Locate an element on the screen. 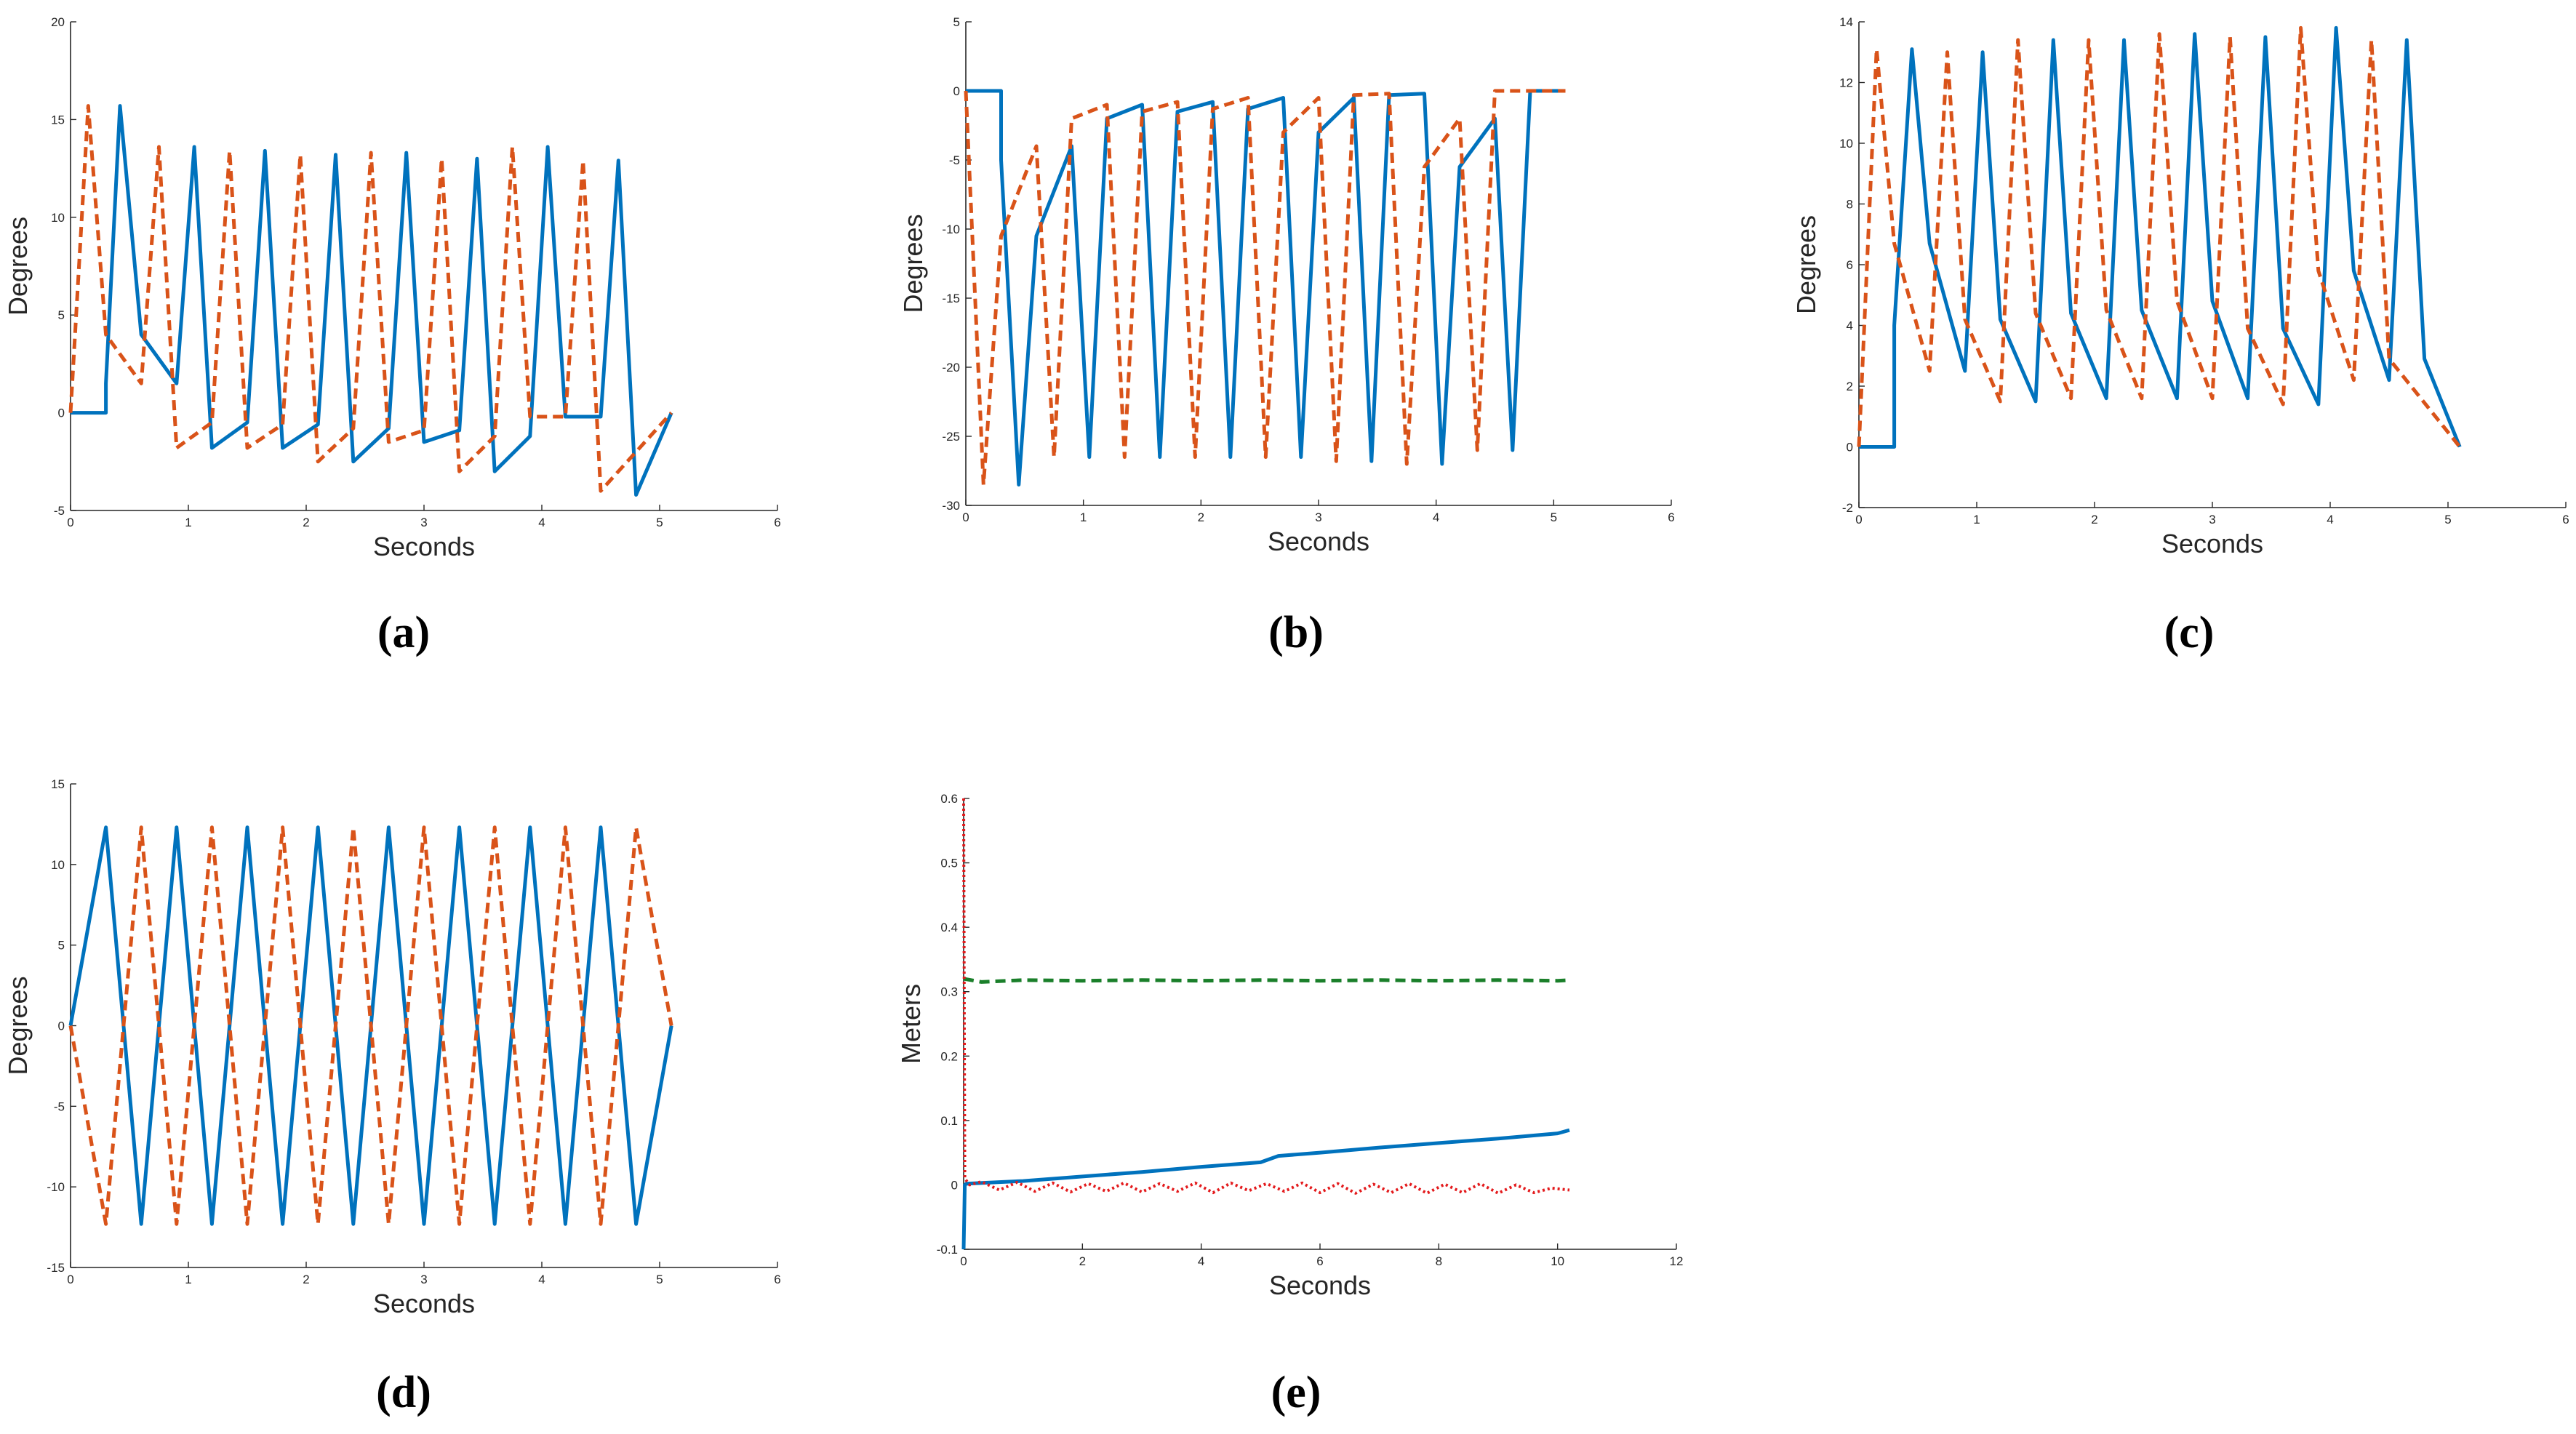  x-tick-label: 10 is located at coordinates (1557, 1261).